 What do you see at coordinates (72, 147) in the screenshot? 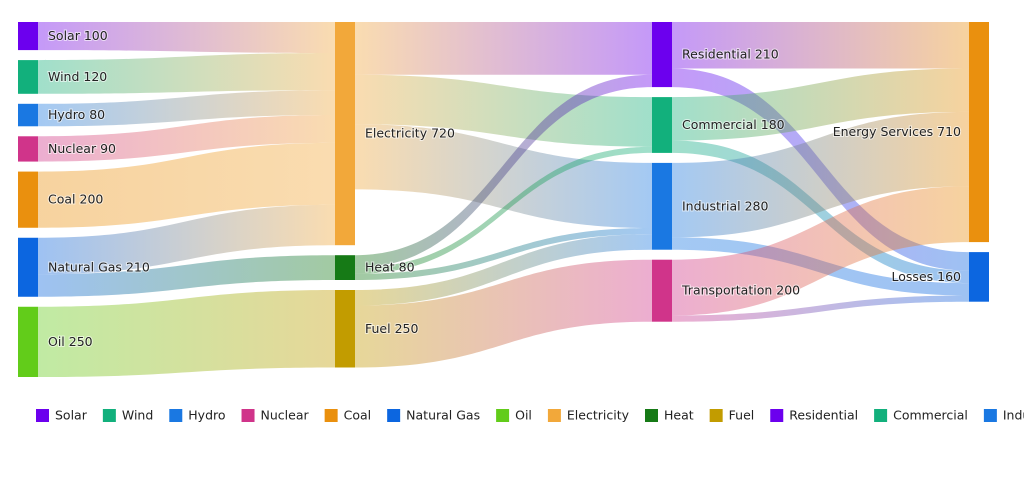
I see `node-name: Nuclear` at bounding box center [72, 147].